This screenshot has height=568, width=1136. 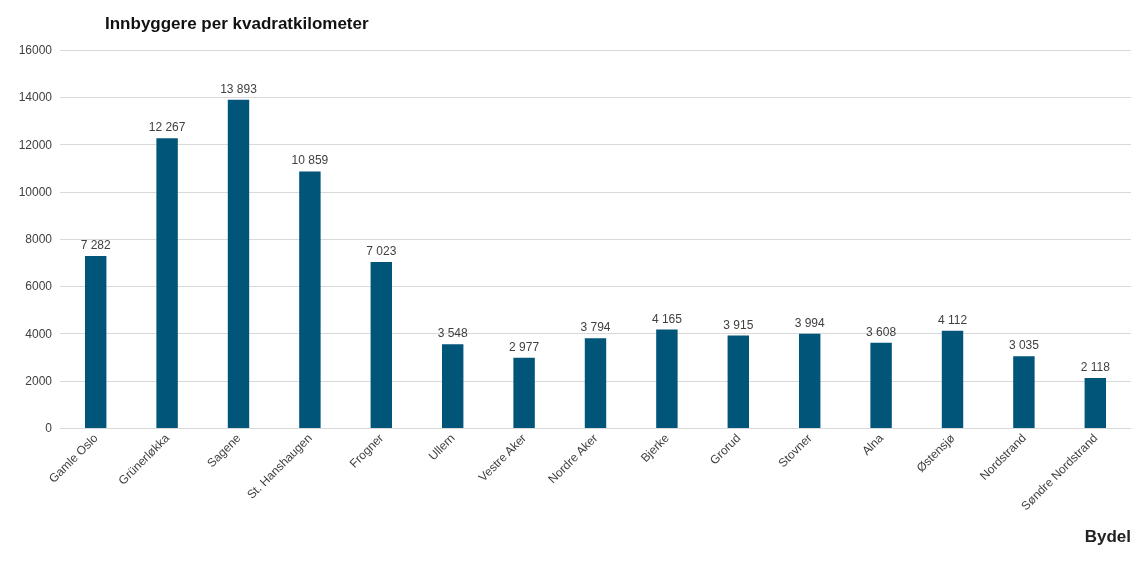 I want to click on y-tick-label: 0, so click(x=49, y=428).